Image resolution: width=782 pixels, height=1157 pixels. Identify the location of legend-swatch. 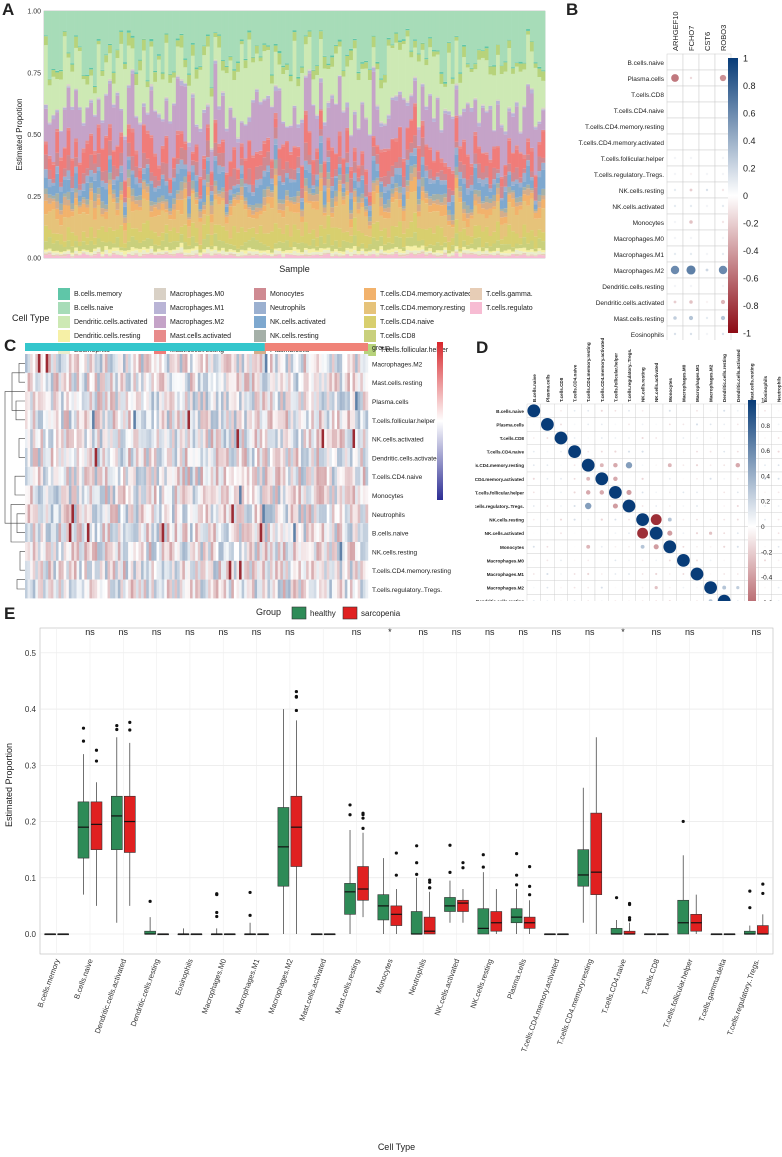
(260, 322).